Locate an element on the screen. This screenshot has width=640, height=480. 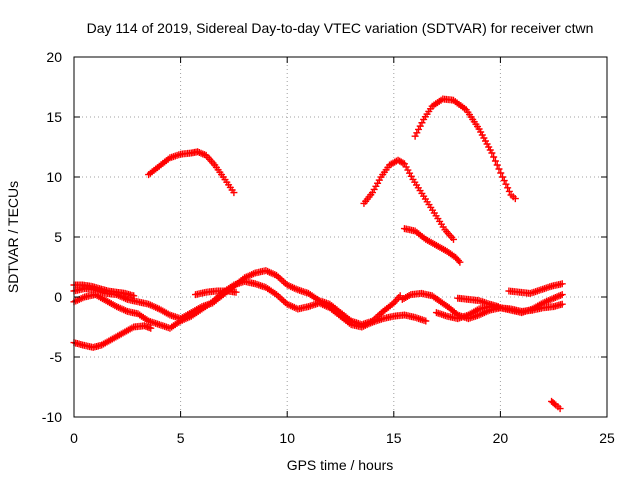
x-tick-label: 0 is located at coordinates (74, 438).